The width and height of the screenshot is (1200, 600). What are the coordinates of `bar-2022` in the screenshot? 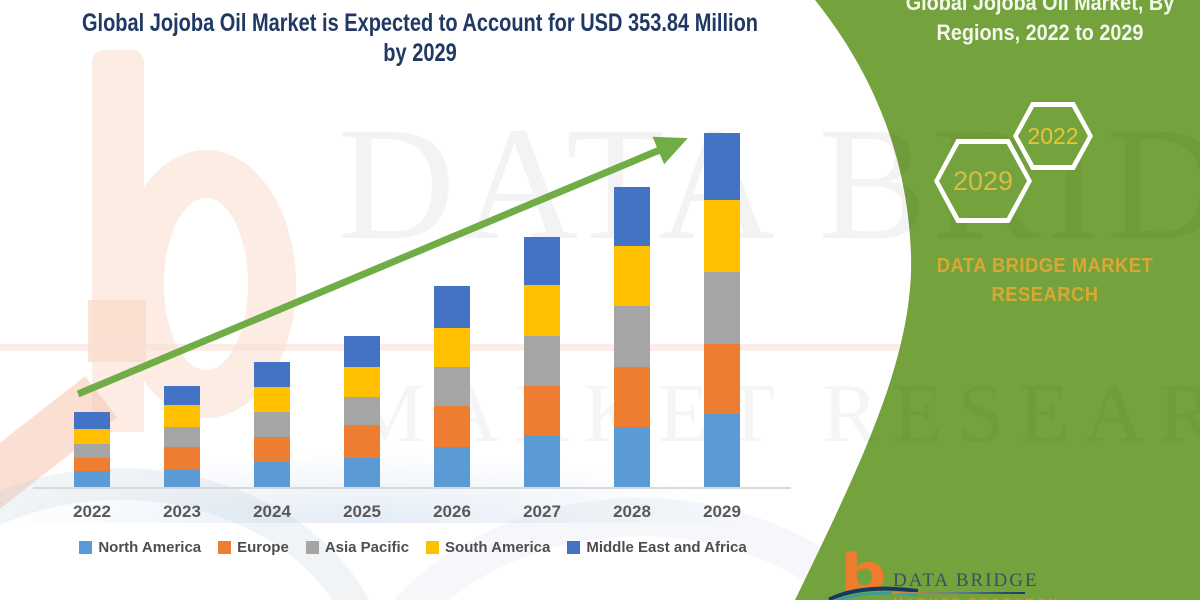 It's located at (92, 449).